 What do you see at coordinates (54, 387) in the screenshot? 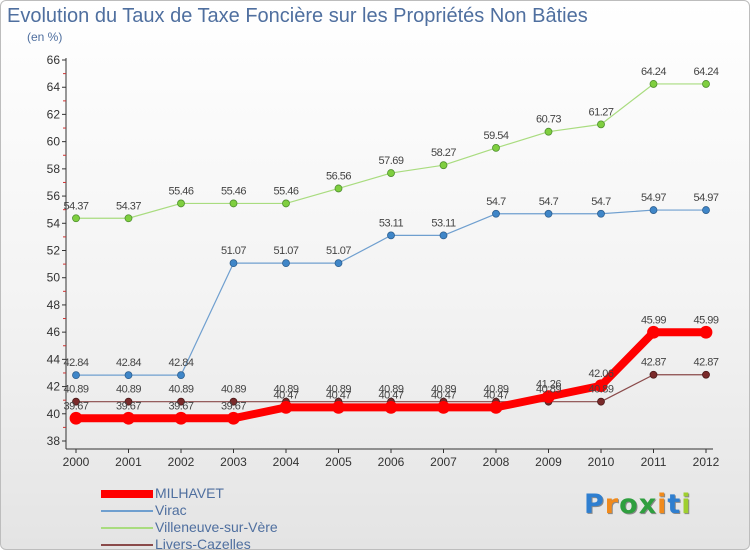
I see `y-tick-label: 42` at bounding box center [54, 387].